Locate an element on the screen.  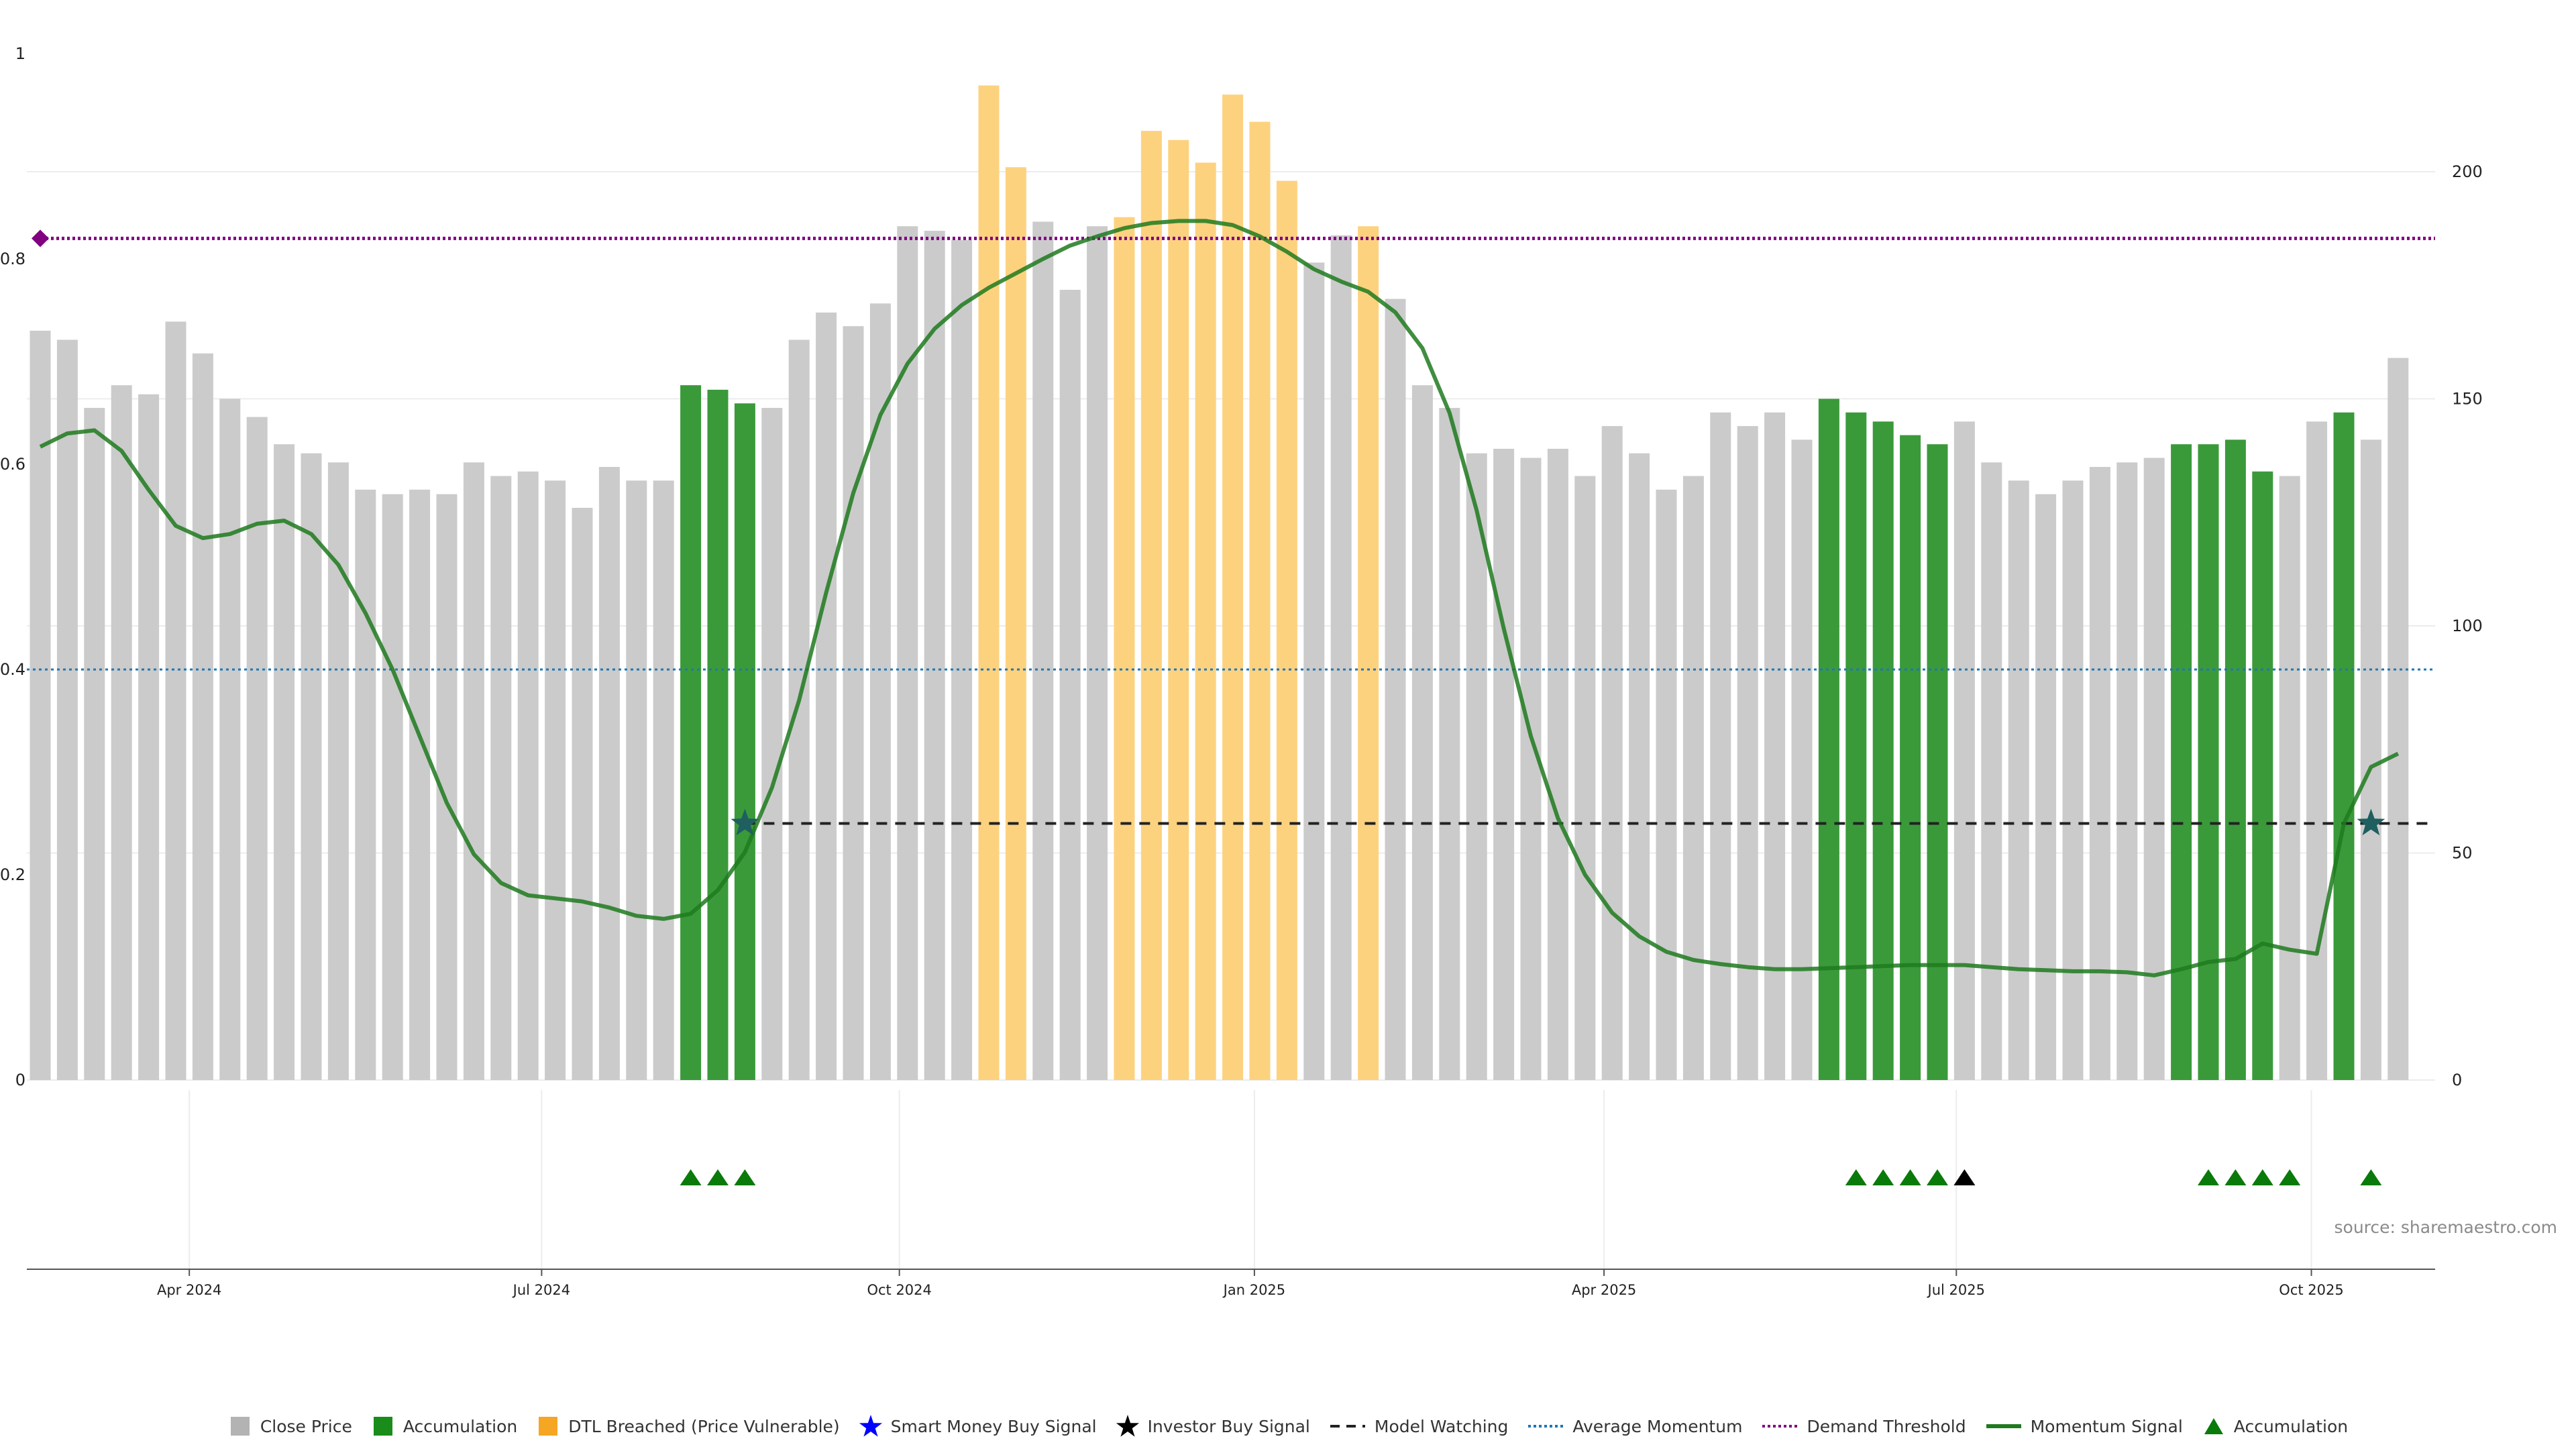
legend-label: Close Price is located at coordinates (306, 1426).